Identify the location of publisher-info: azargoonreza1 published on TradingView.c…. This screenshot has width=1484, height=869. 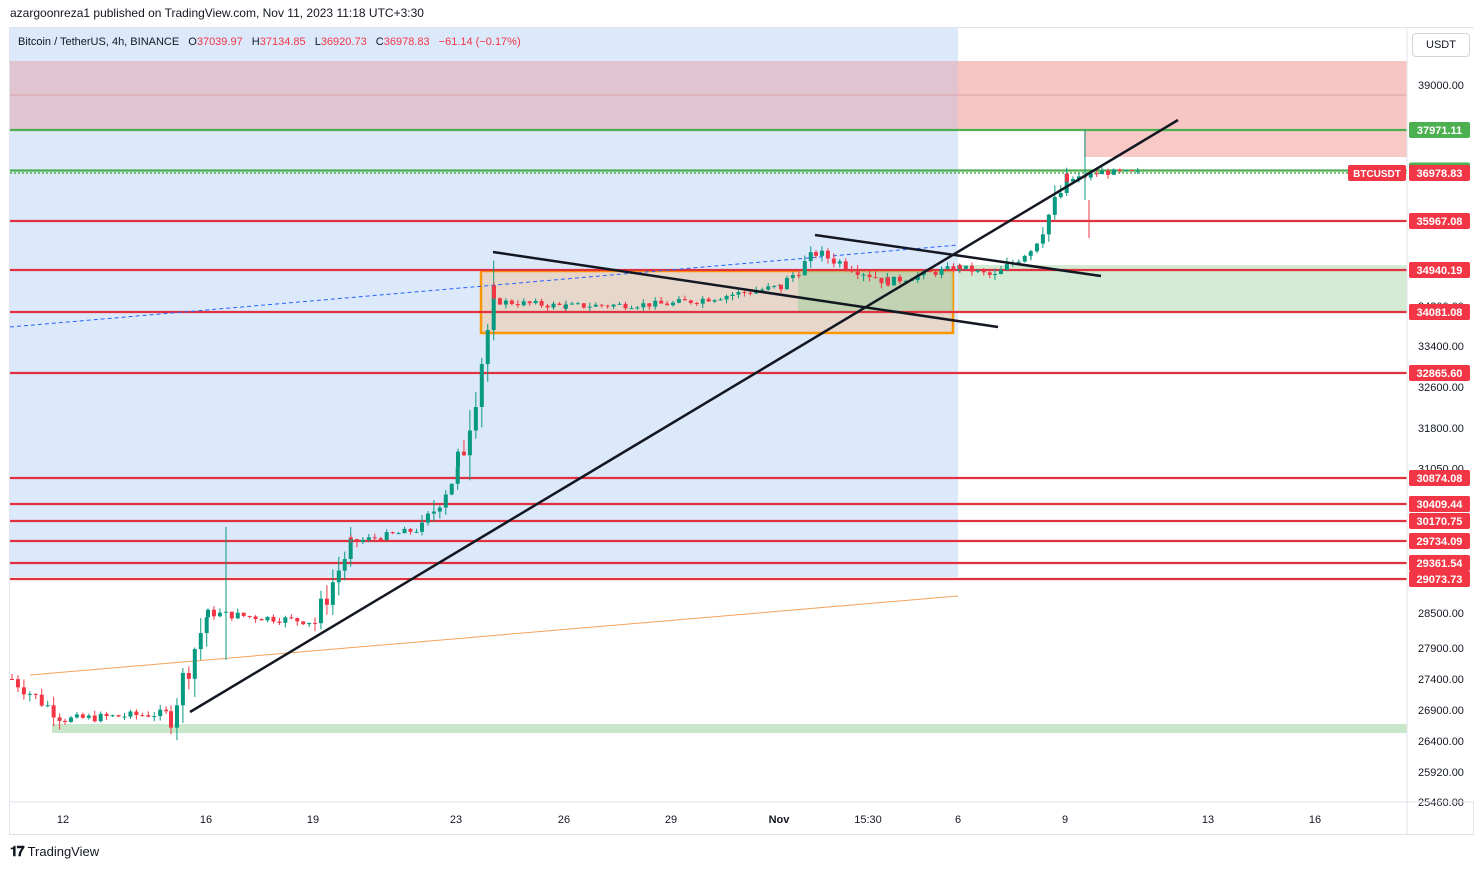
(217, 13).